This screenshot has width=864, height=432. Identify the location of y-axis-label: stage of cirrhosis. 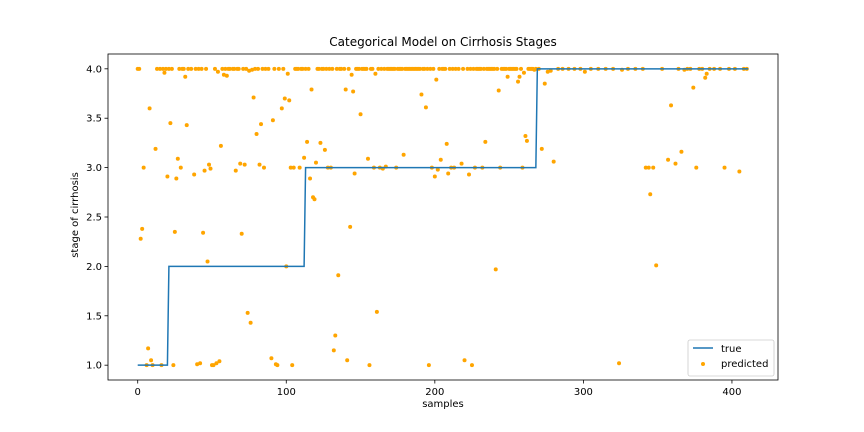
(75, 215).